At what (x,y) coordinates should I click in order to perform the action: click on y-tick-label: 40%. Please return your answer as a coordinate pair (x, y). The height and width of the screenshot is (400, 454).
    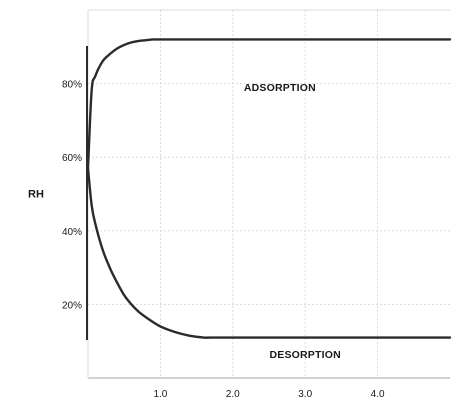
    Looking at the image, I should click on (72, 232).